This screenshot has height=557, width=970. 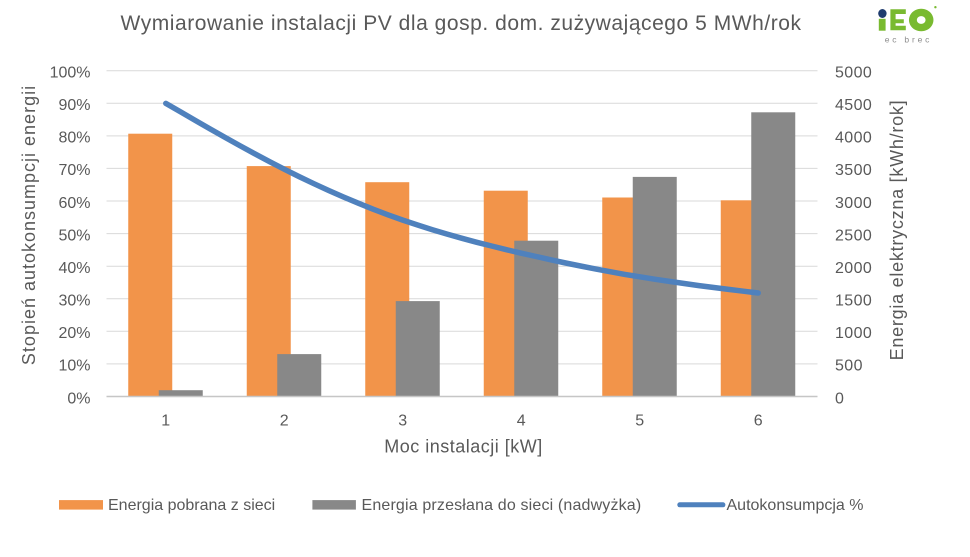 I want to click on svg-text: Stopień autokonsumpcji energii, so click(x=29, y=225).